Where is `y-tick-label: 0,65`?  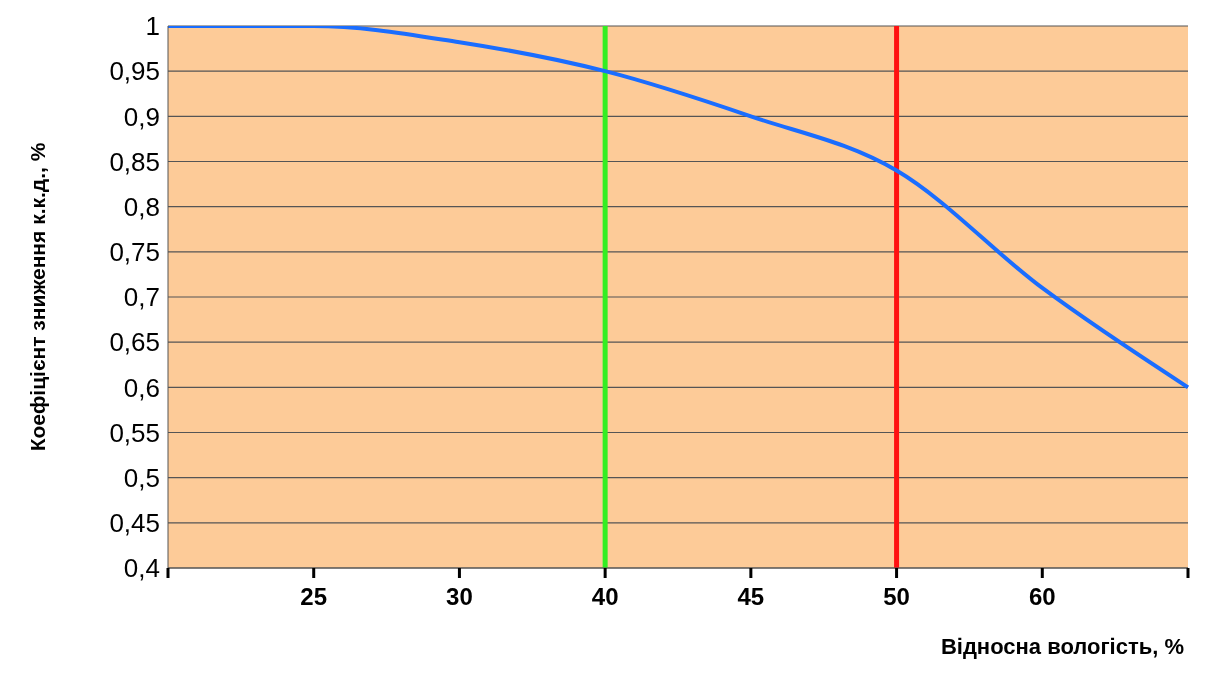
y-tick-label: 0,65 is located at coordinates (134, 342).